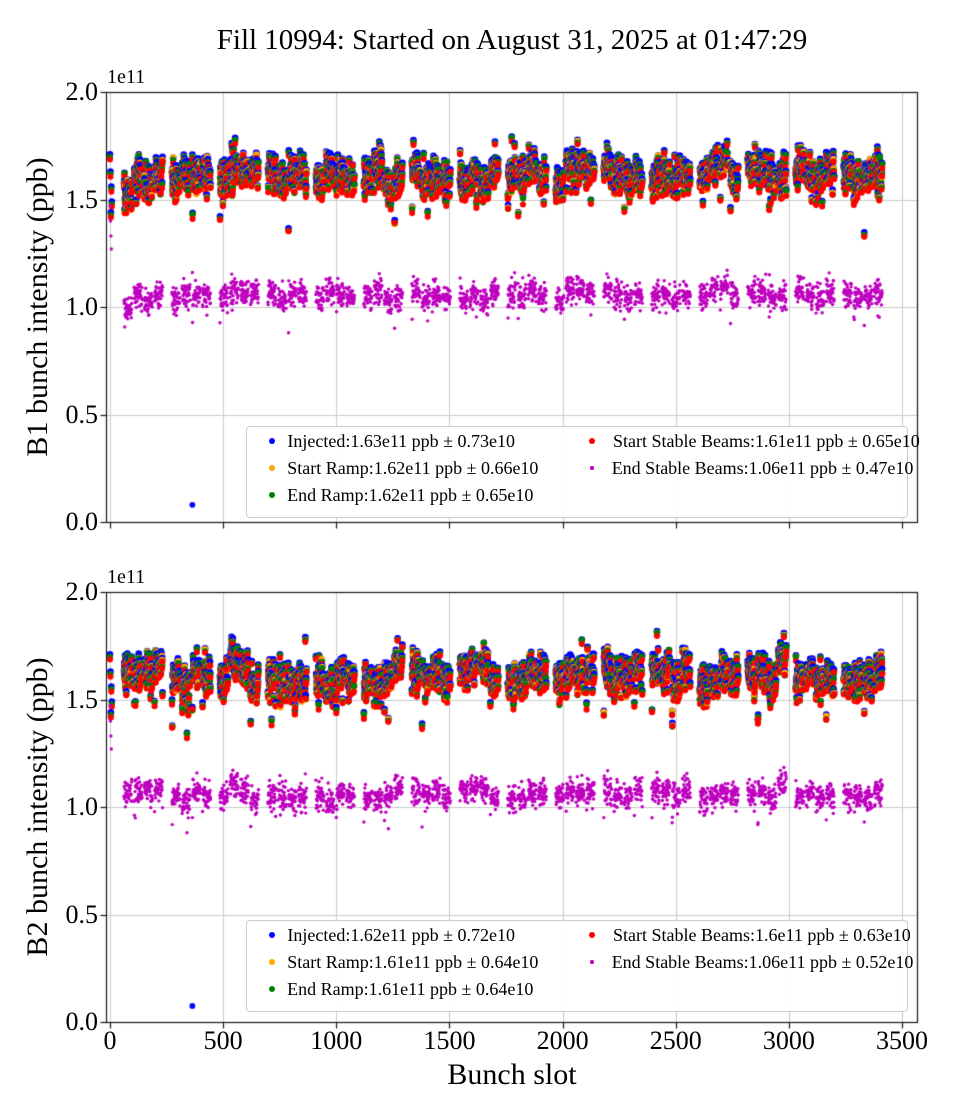 The height and width of the screenshot is (1120, 960). Describe the element at coordinates (562, 1040) in the screenshot. I see `x-tick-label: 2000` at that location.